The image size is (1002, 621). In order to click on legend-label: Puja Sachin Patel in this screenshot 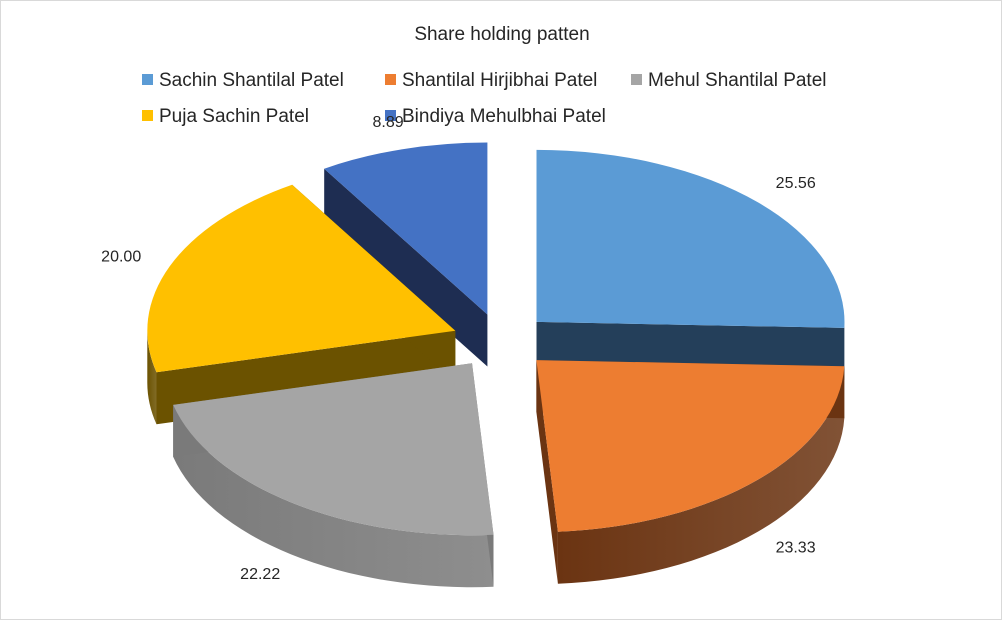, I will do `click(234, 116)`.